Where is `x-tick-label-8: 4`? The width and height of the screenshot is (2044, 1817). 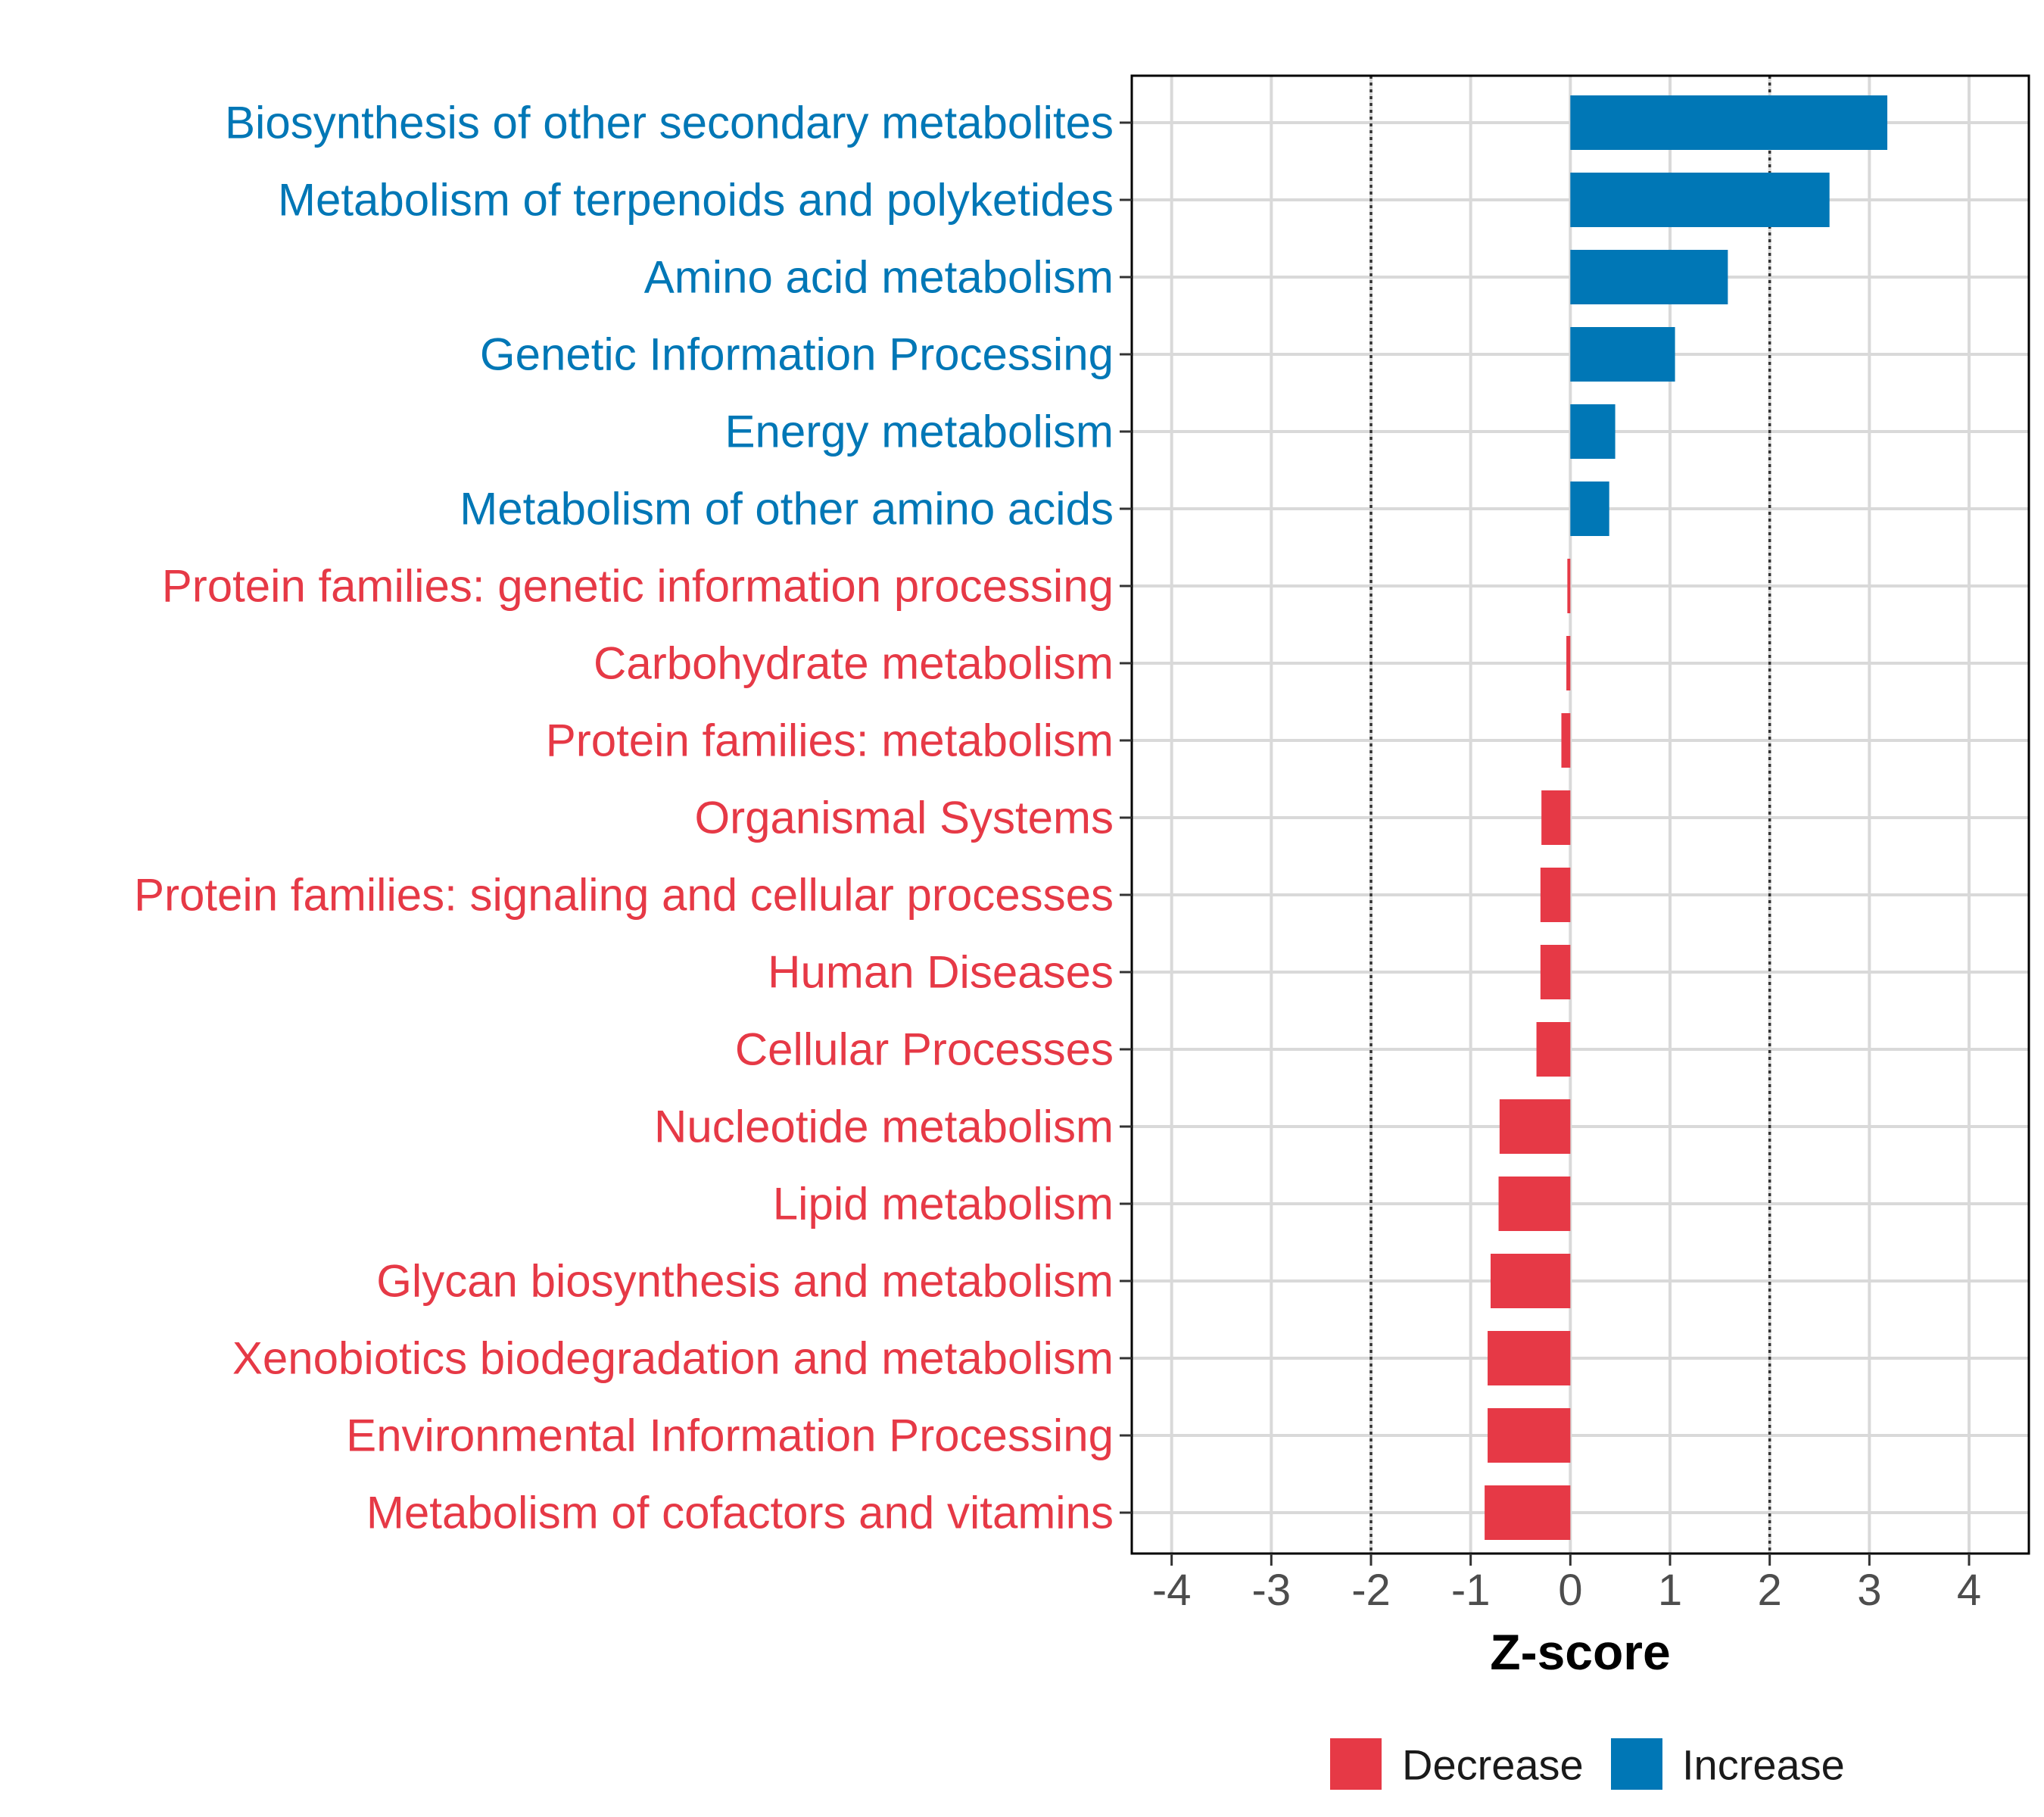
x-tick-label-8: 4 is located at coordinates (1969, 1590).